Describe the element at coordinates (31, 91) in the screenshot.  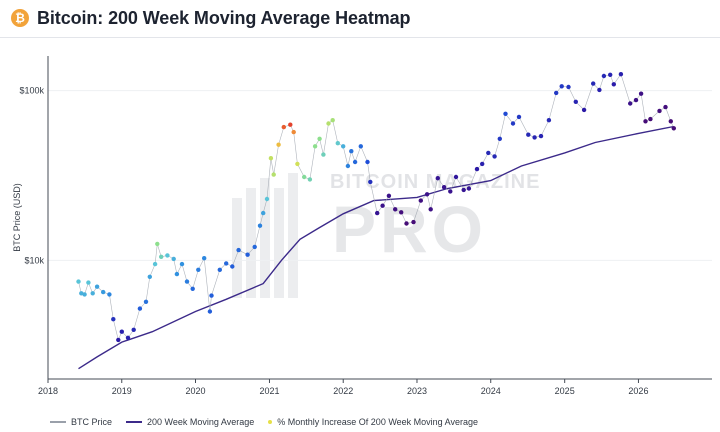
I see `y-tick-label-0: $100k` at that location.